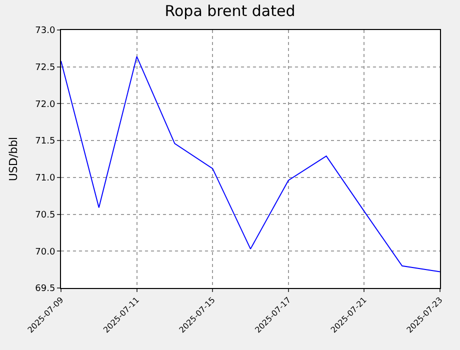 The height and width of the screenshot is (350, 460). I want to click on y-tick-label: 71.0, so click(45, 179).